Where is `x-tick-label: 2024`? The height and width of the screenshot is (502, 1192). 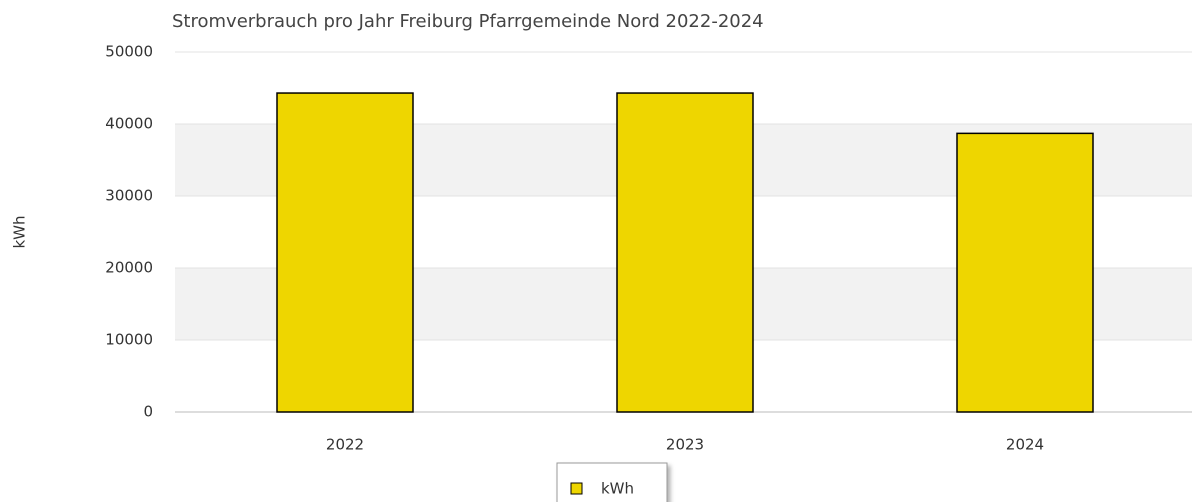
x-tick-label: 2024 is located at coordinates (1025, 445).